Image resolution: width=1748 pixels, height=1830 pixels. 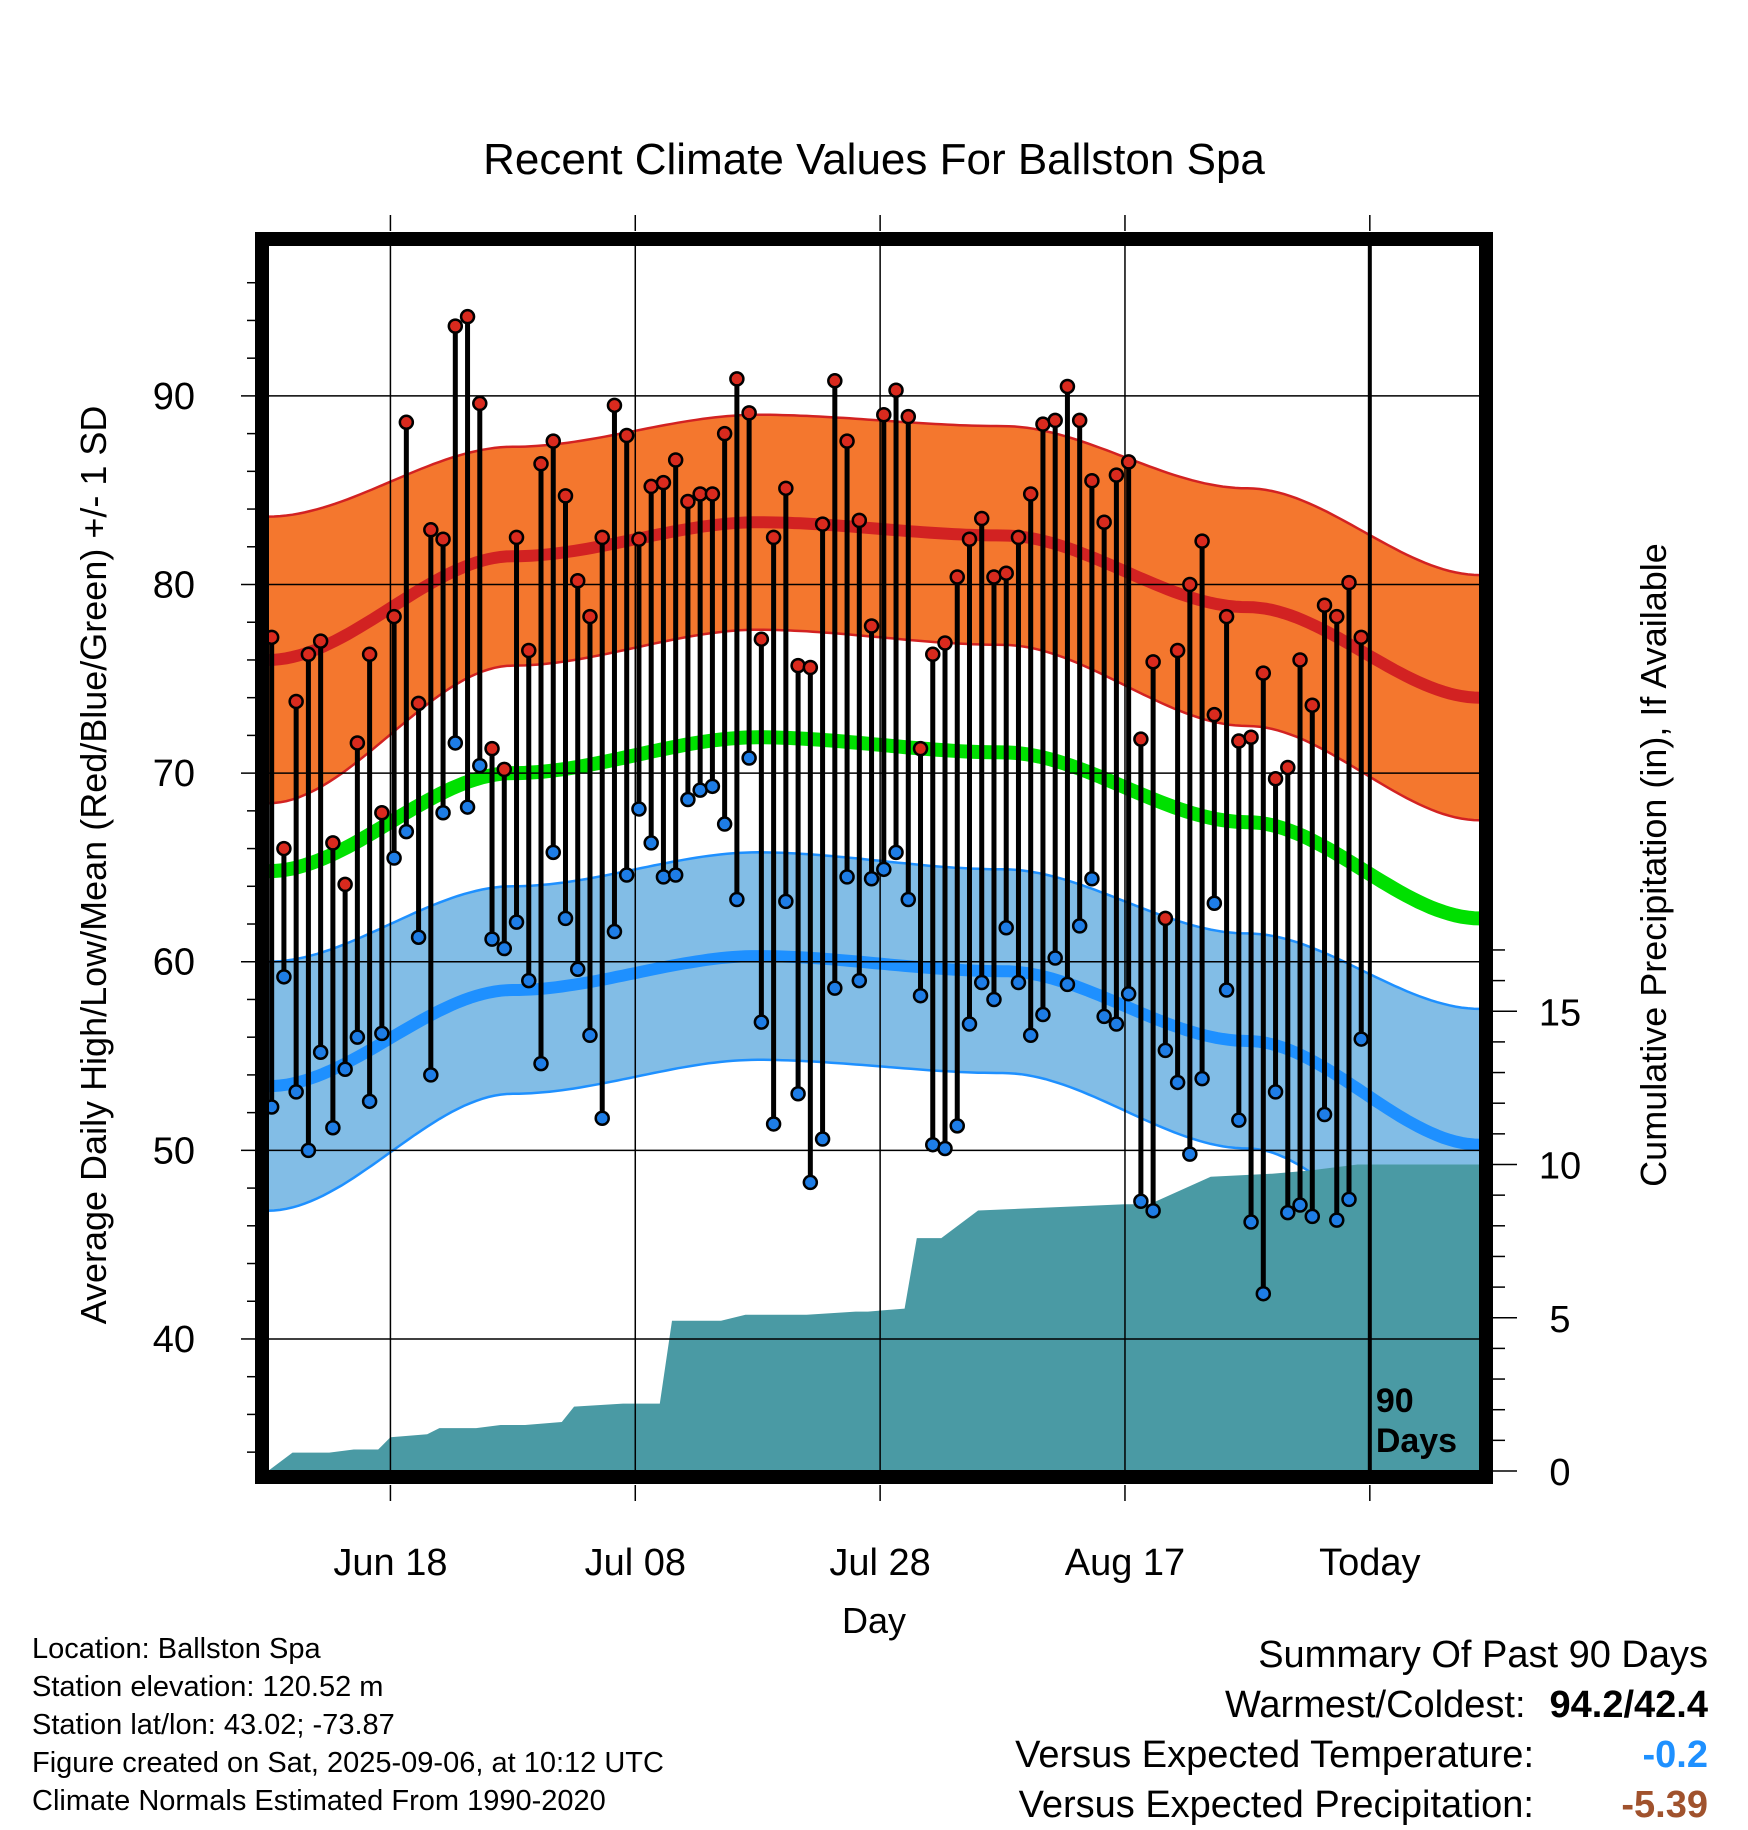 What do you see at coordinates (1559, 1473) in the screenshot?
I see `y2-tick-label: 0` at bounding box center [1559, 1473].